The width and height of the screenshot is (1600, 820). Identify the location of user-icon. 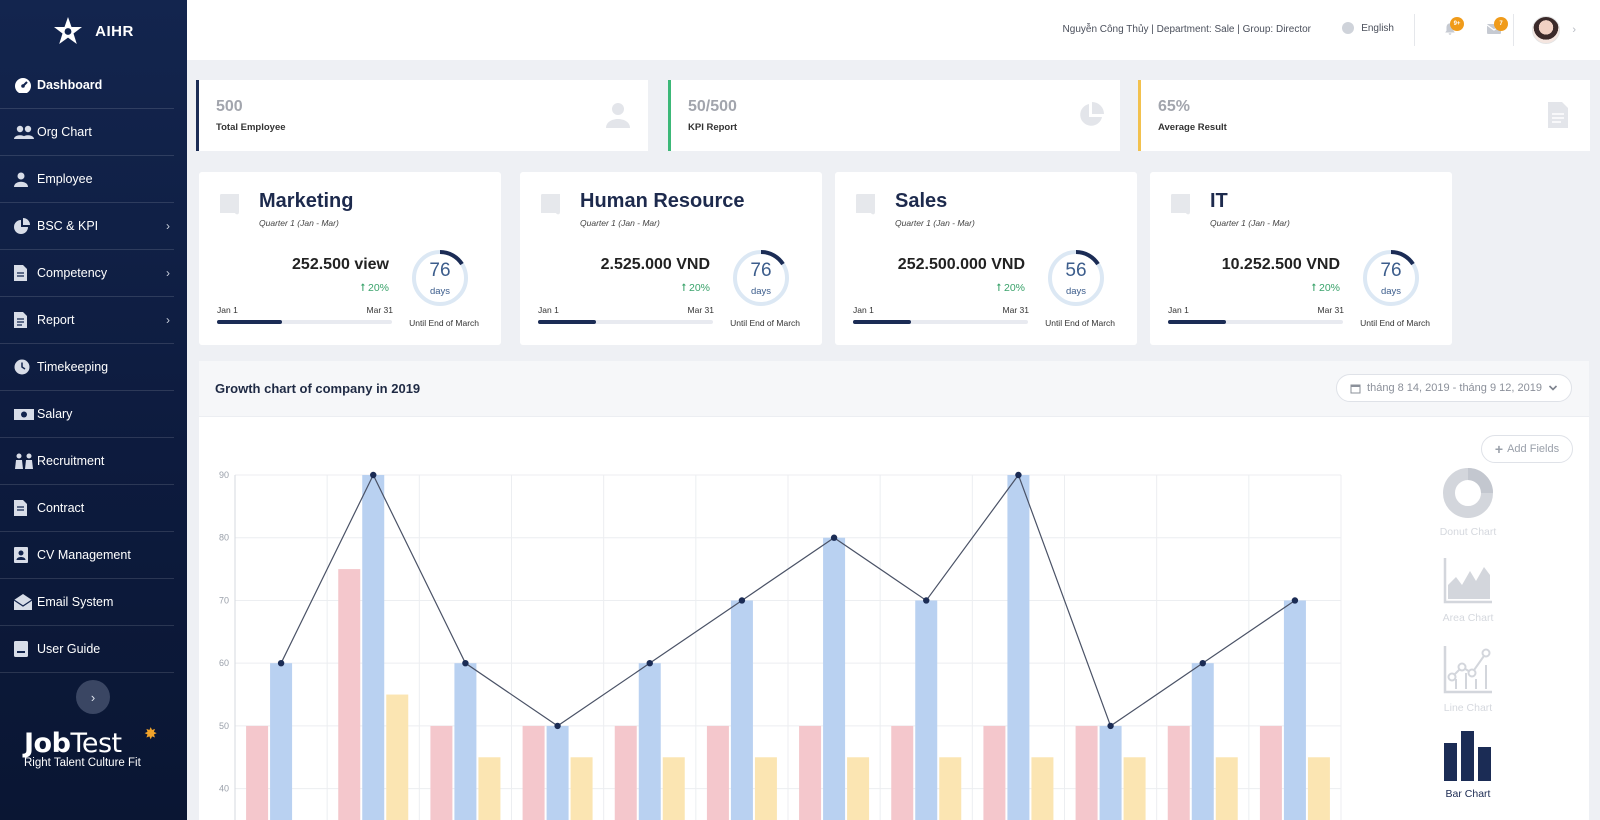
(618, 115).